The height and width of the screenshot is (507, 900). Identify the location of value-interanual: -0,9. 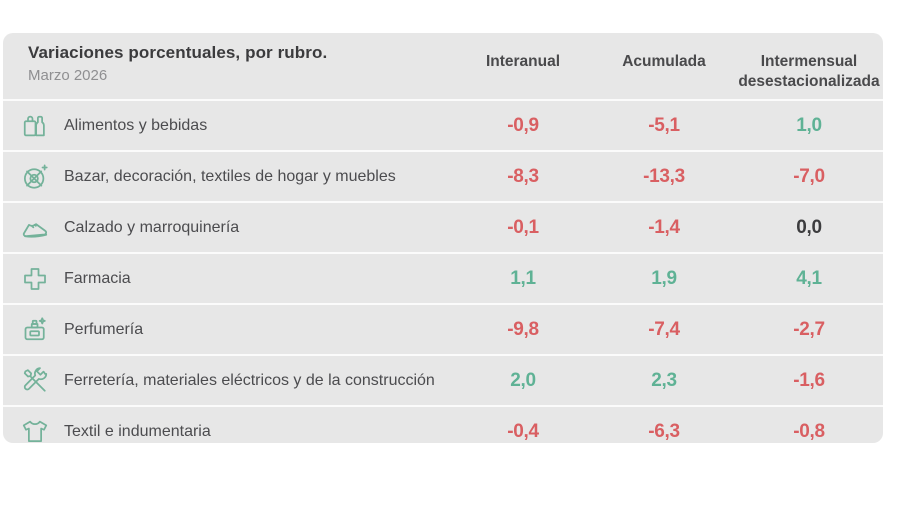
(523, 125).